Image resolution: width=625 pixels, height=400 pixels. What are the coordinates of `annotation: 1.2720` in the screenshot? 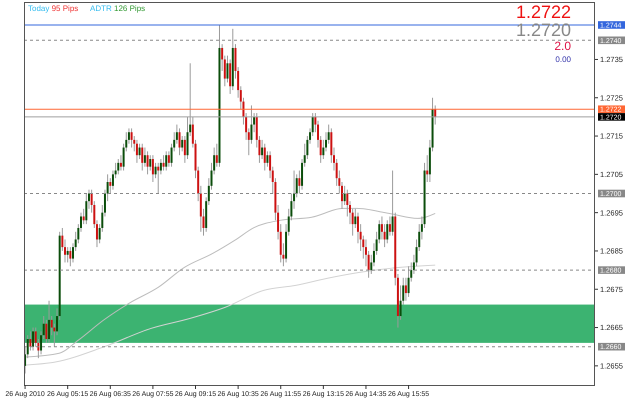 It's located at (543, 30).